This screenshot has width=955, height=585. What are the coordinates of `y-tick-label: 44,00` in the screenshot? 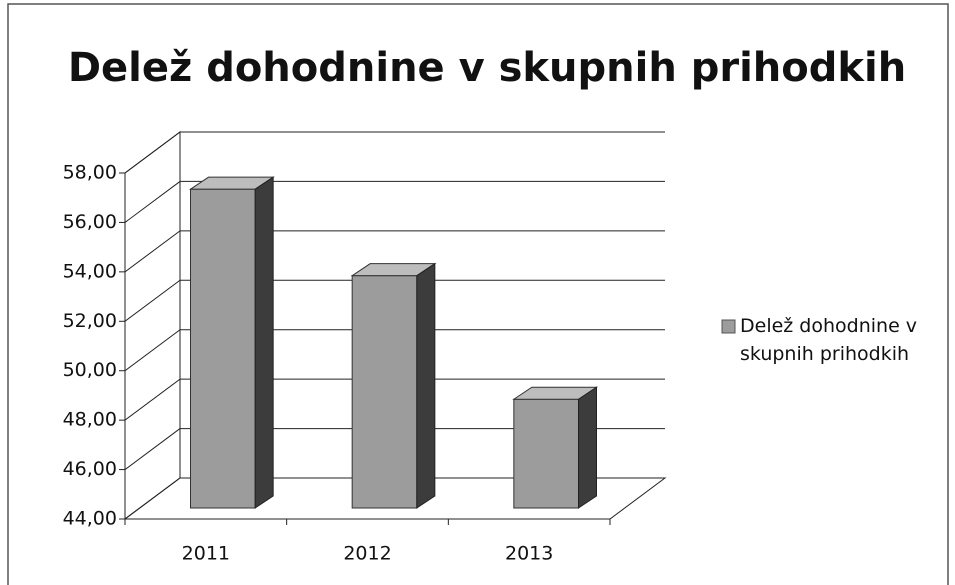 It's located at (90, 519).